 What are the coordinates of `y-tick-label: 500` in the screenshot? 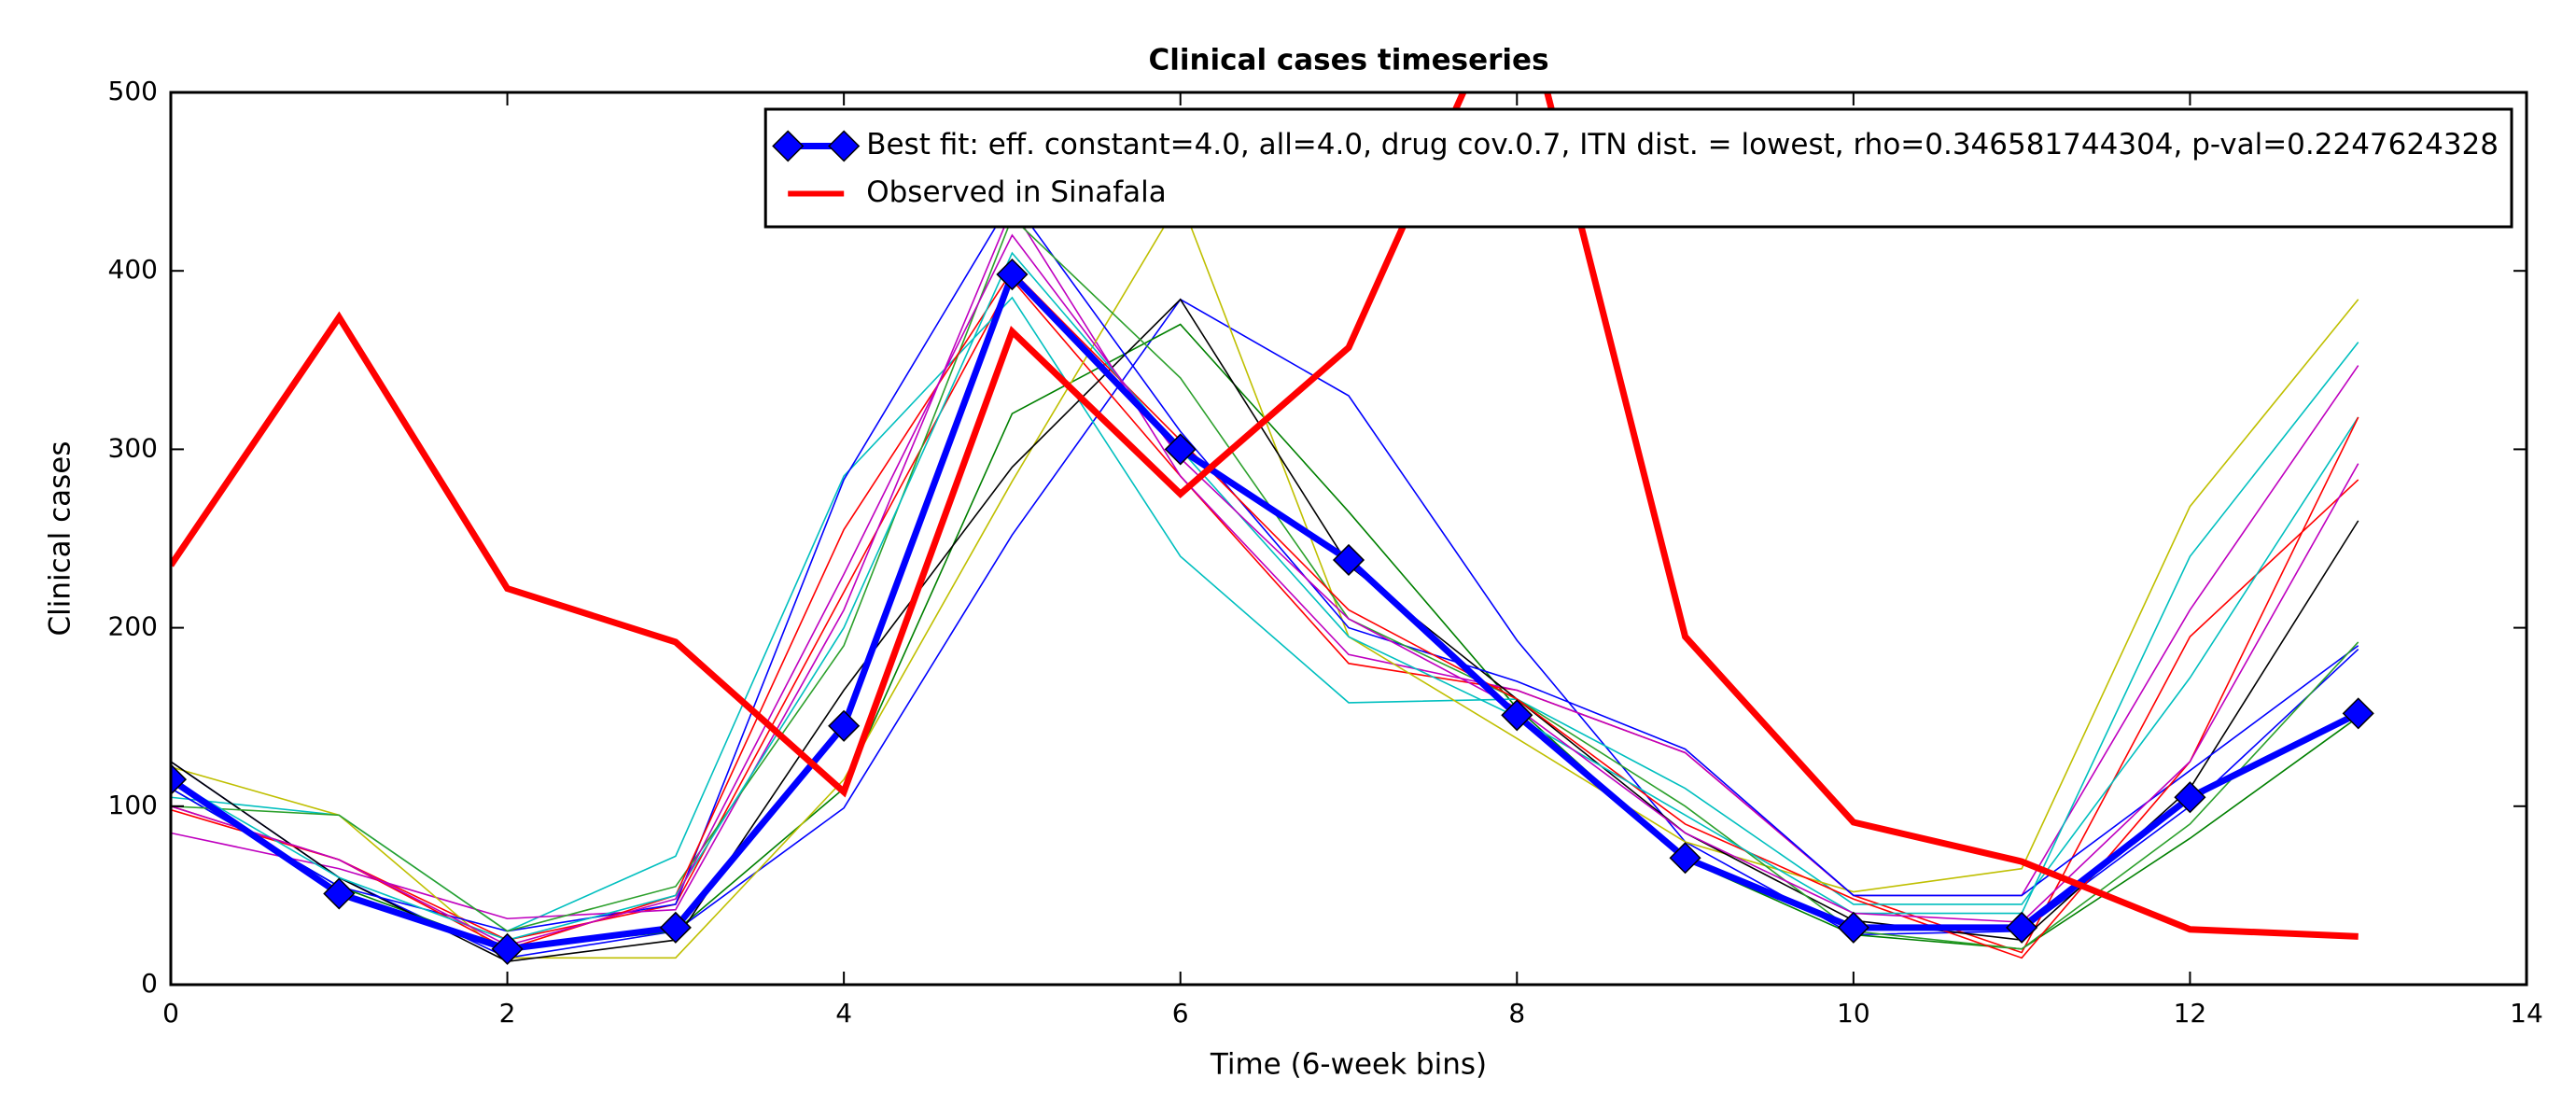 It's located at (133, 91).